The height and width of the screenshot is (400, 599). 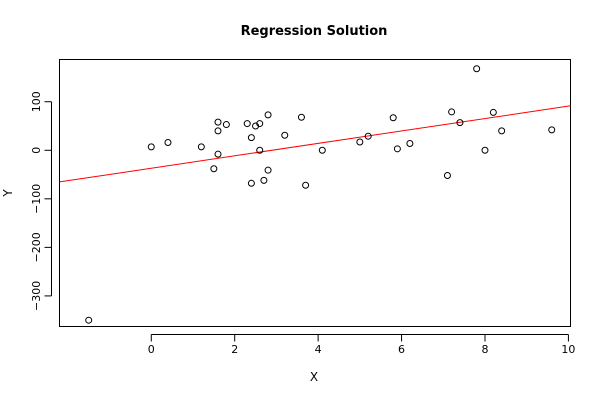 What do you see at coordinates (36, 296) in the screenshot?
I see `y-tick-label: −300` at bounding box center [36, 296].